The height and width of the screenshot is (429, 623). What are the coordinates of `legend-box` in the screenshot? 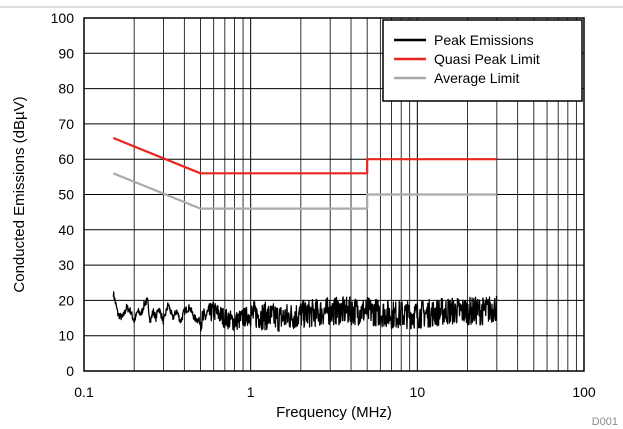 It's located at (482, 60).